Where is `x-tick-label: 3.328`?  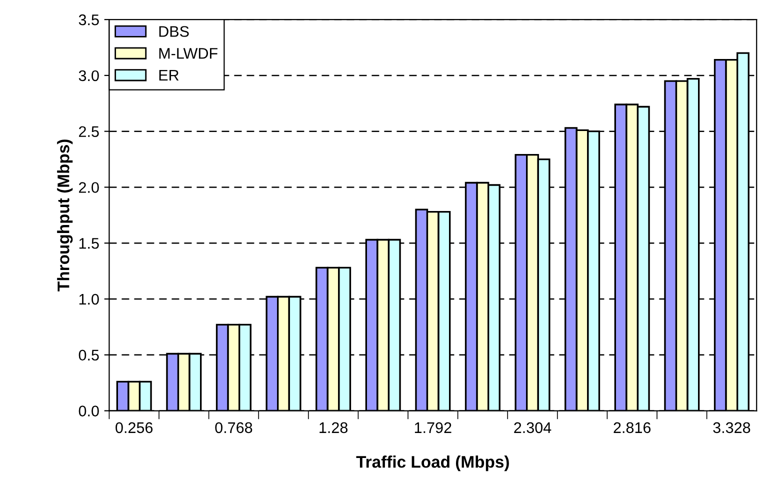
x-tick-label: 3.328 is located at coordinates (731, 428).